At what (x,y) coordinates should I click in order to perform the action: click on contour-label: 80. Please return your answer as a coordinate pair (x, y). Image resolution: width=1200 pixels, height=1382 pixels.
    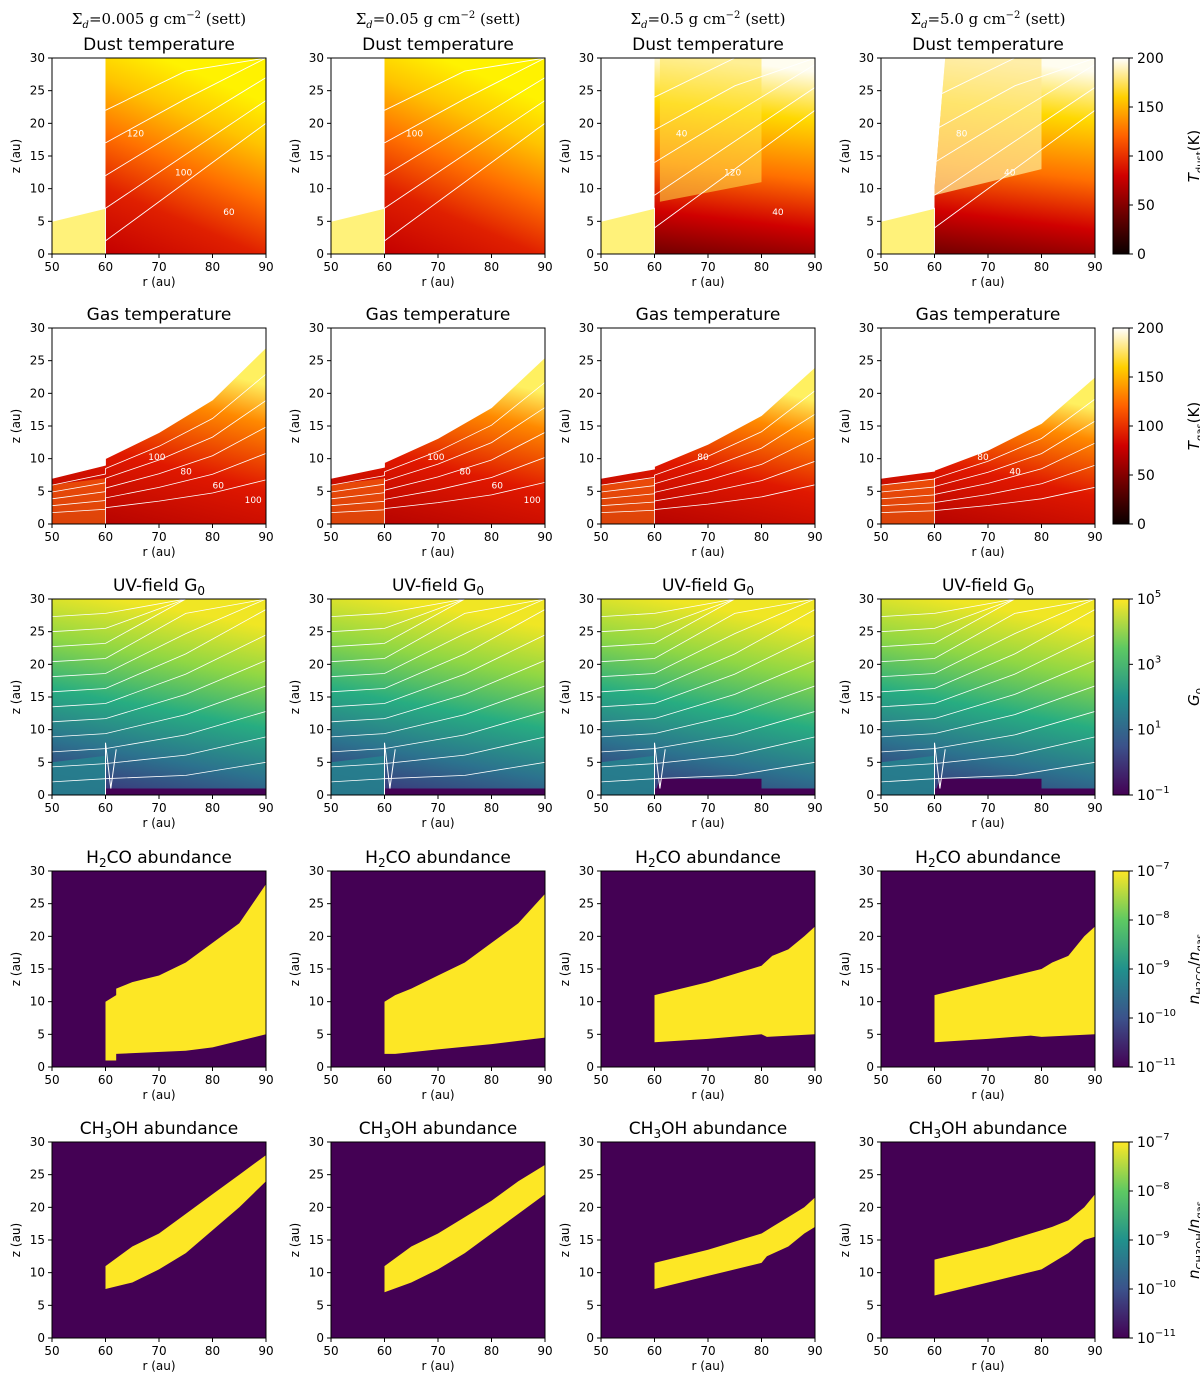
    Looking at the image, I should click on (983, 458).